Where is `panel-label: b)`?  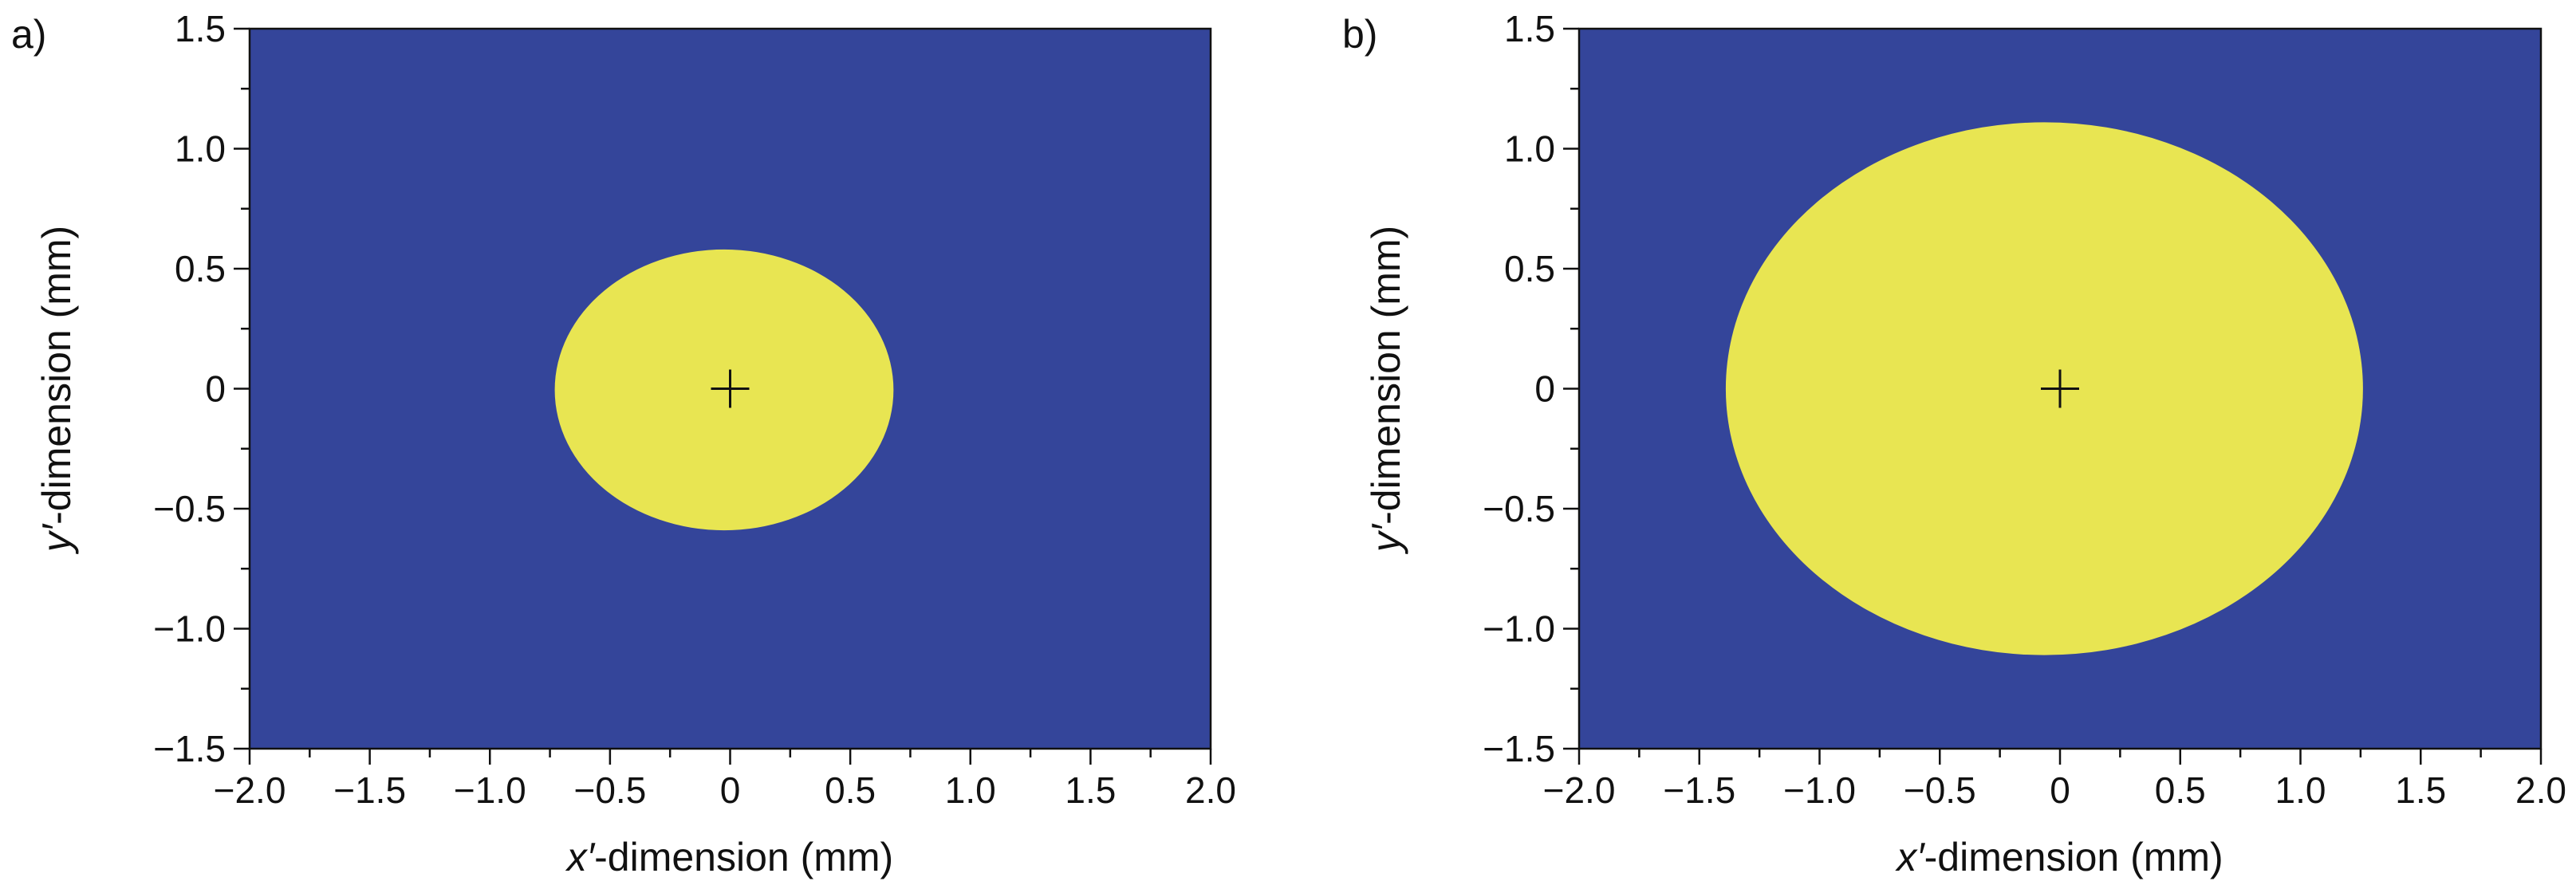
panel-label: b) is located at coordinates (1359, 35).